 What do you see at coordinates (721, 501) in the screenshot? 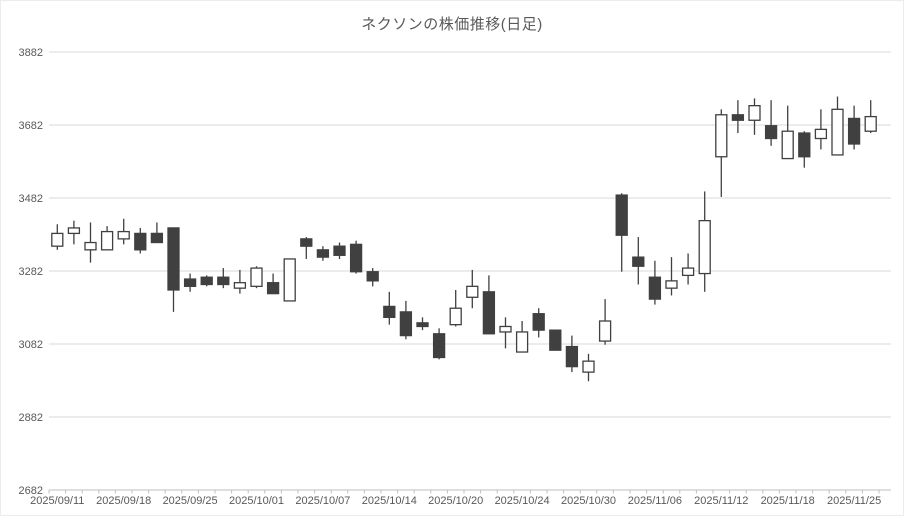
I see `x-tick-label: 2025/11/12` at bounding box center [721, 501].